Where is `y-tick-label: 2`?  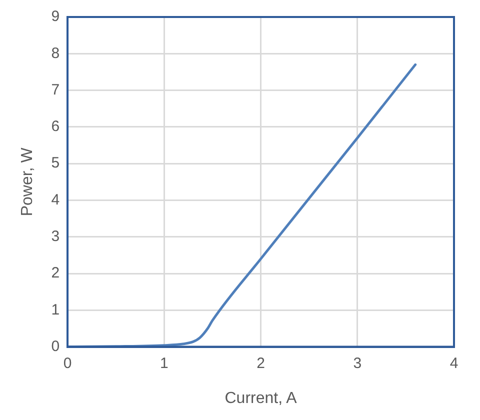
y-tick-label: 2 is located at coordinates (55, 273).